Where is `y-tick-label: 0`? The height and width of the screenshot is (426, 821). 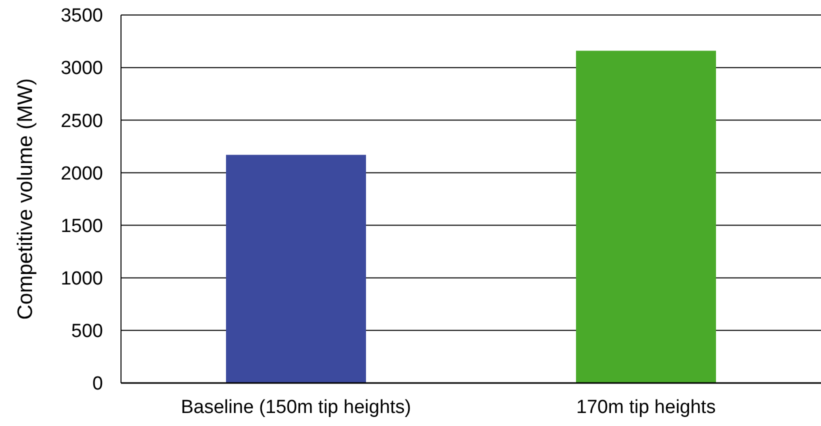 y-tick-label: 0 is located at coordinates (97, 384).